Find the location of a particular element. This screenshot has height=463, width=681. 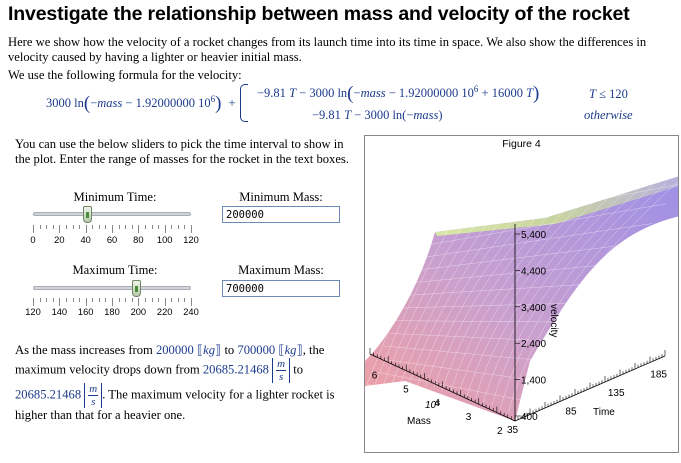

slider-tick-label: 0 is located at coordinates (33, 240).